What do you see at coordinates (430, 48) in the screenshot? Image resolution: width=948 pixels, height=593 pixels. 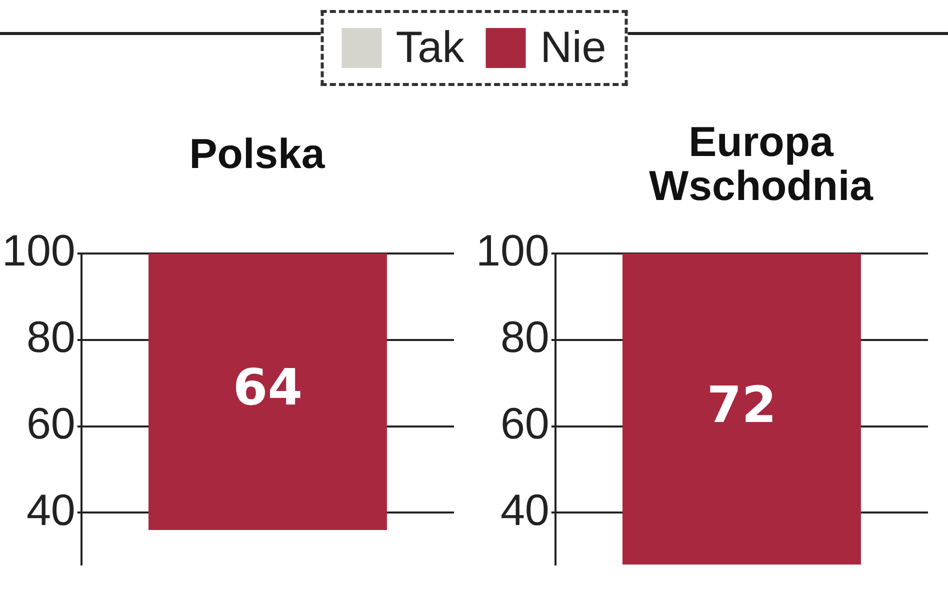 I see `legend-label: Tak` at bounding box center [430, 48].